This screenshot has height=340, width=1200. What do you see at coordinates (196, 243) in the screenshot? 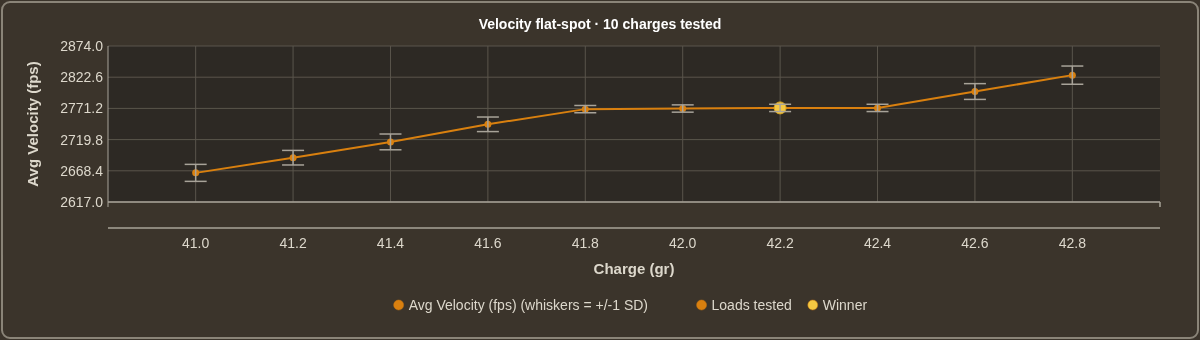
I see `x-tick-label: 41.0` at bounding box center [196, 243].